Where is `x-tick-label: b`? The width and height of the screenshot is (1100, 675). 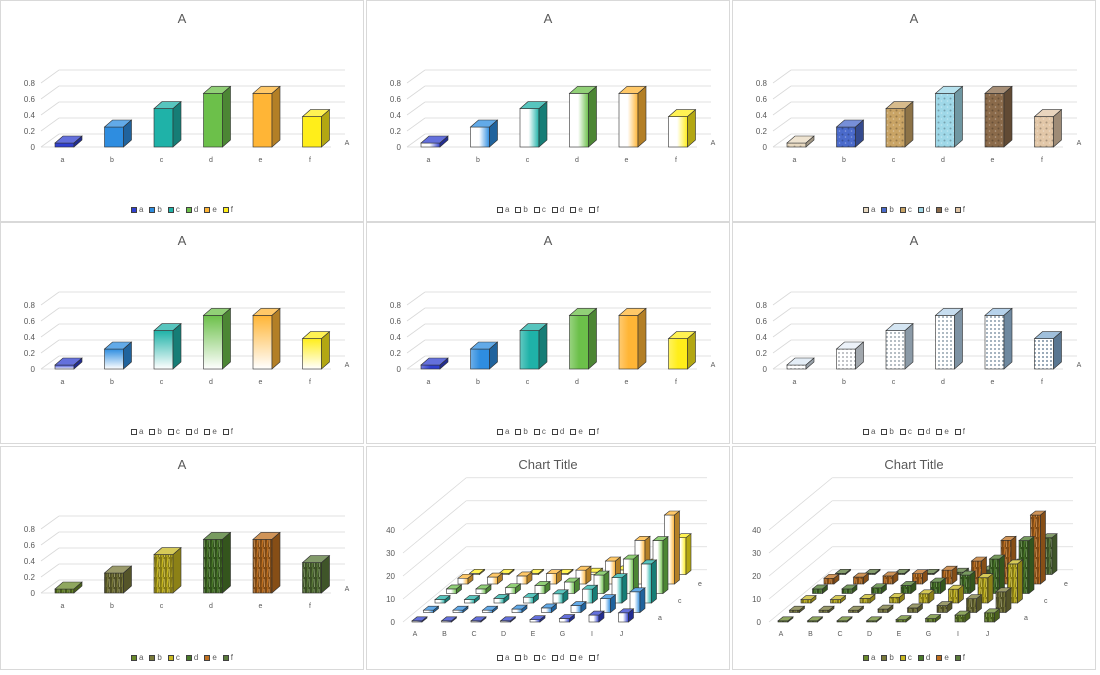
x-tick-label: b is located at coordinates (478, 382).